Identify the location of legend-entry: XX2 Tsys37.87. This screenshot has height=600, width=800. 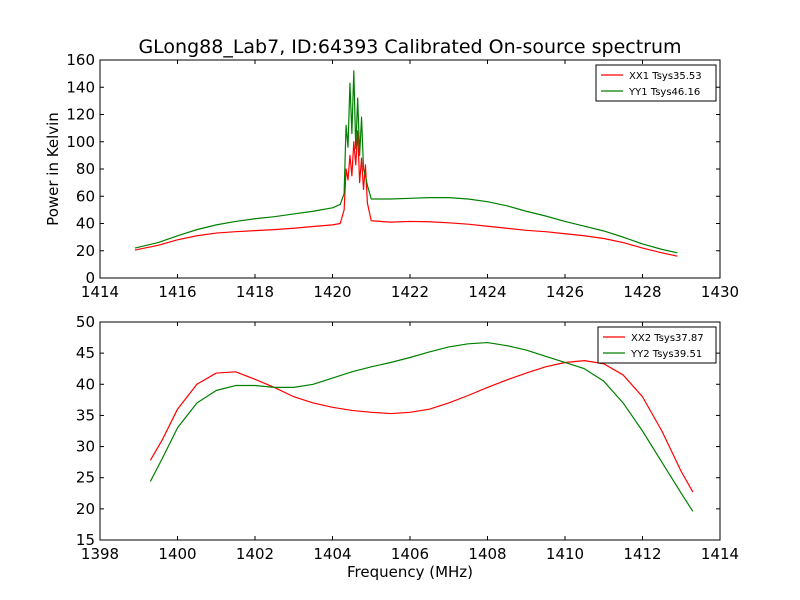
(667, 338).